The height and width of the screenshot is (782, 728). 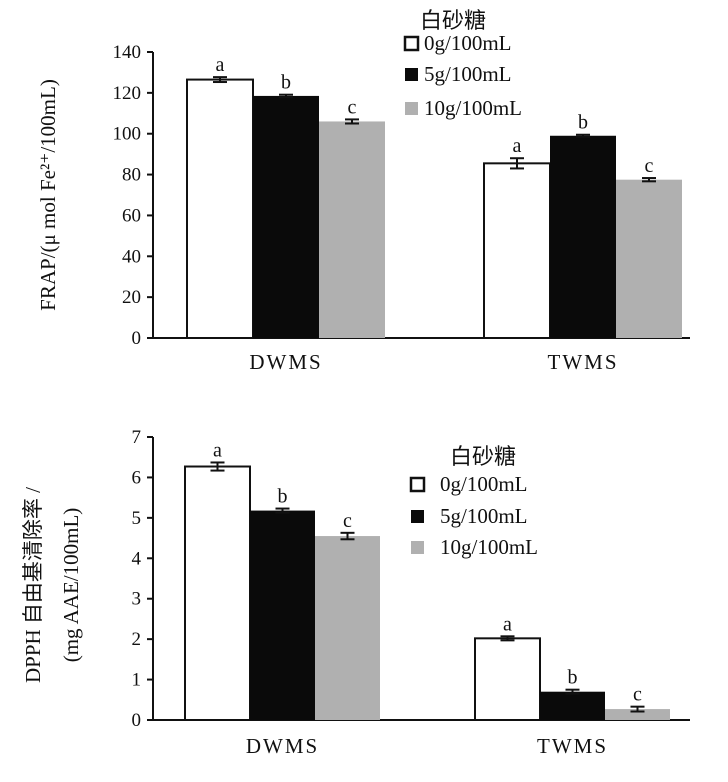 I want to click on y-tick-label: 100, so click(x=127, y=134).